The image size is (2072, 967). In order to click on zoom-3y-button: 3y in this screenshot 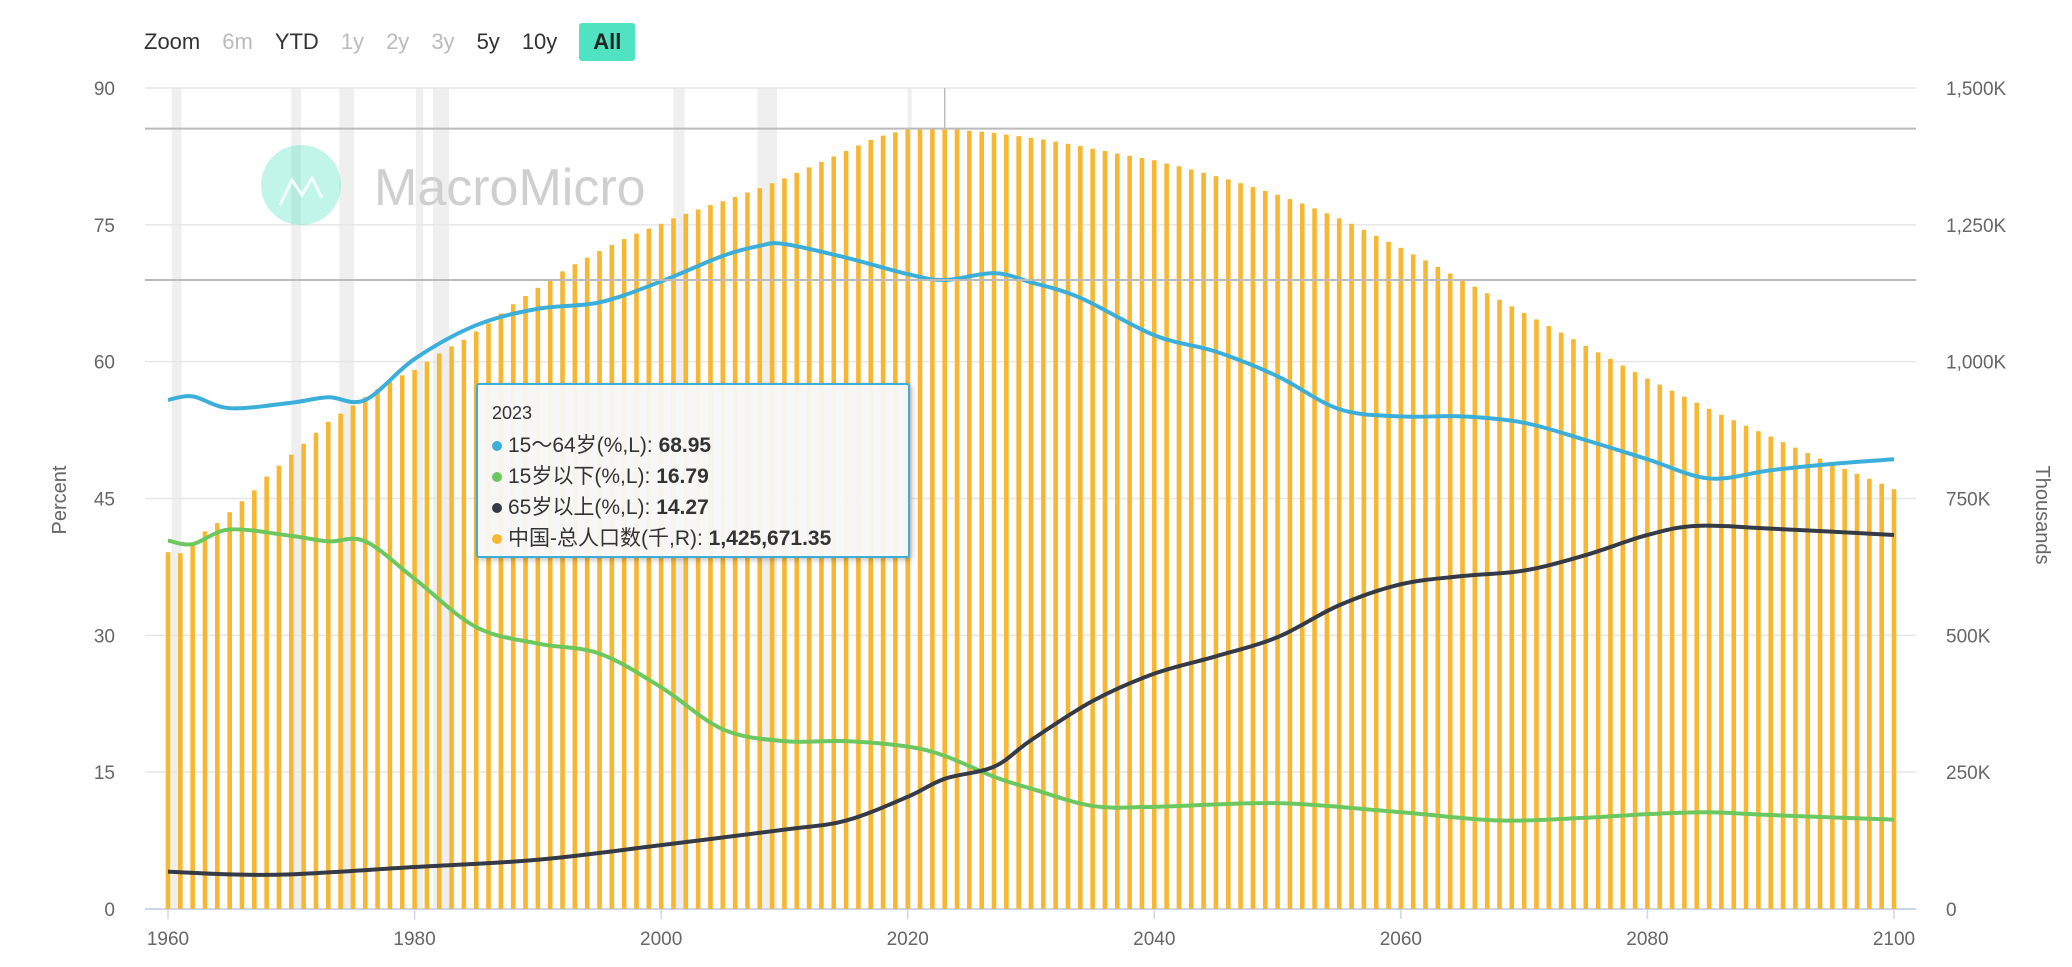, I will do `click(443, 41)`.